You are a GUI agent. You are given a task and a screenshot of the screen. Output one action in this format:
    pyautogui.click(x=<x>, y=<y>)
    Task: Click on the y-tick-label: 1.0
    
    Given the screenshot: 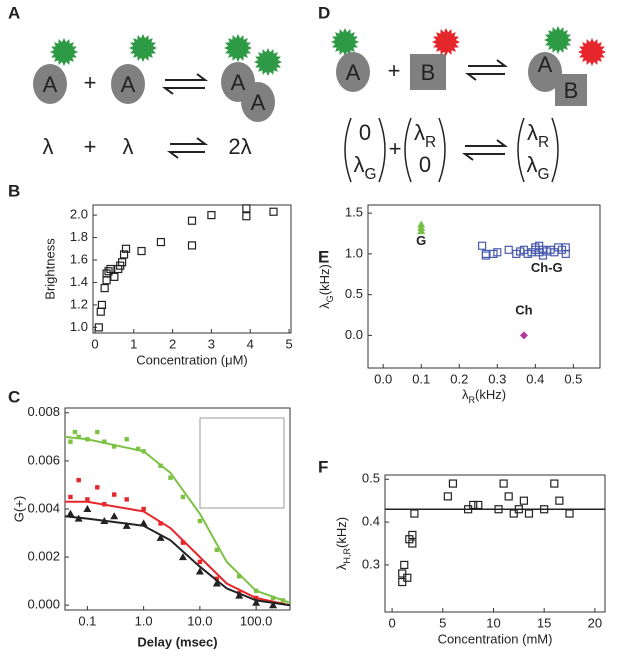 What is the action you would take?
    pyautogui.click(x=354, y=252)
    